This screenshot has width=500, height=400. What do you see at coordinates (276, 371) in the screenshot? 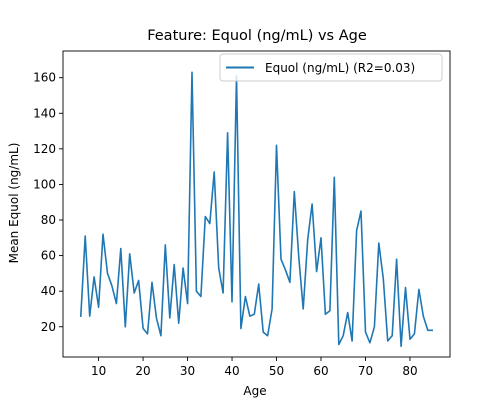
I see `x-tick-label: 50` at bounding box center [276, 371].